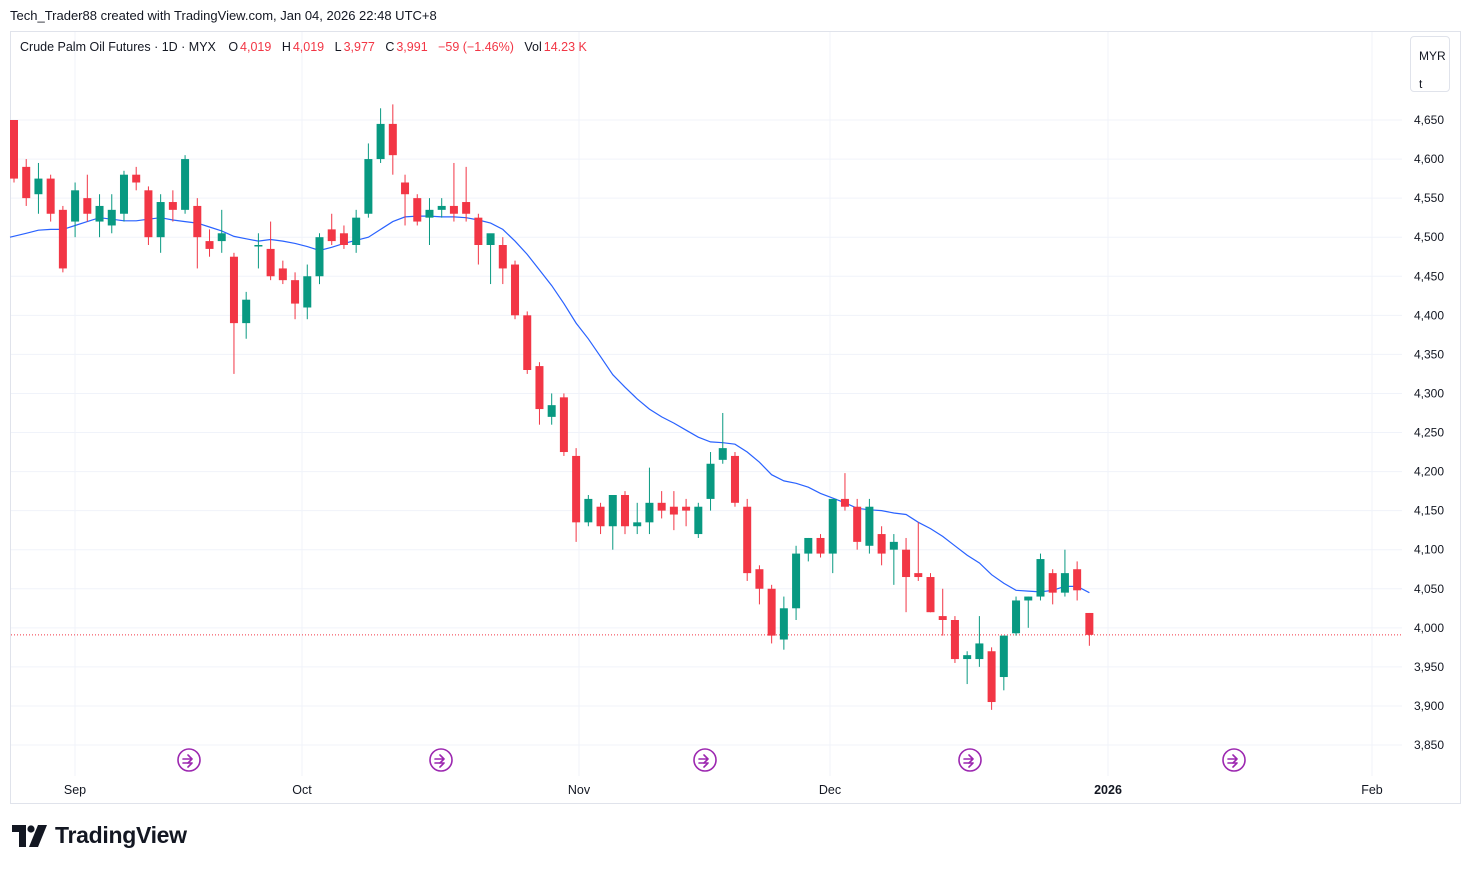 Image resolution: width=1472 pixels, height=873 pixels. I want to click on x-tick-label: 2026, so click(1108, 790).